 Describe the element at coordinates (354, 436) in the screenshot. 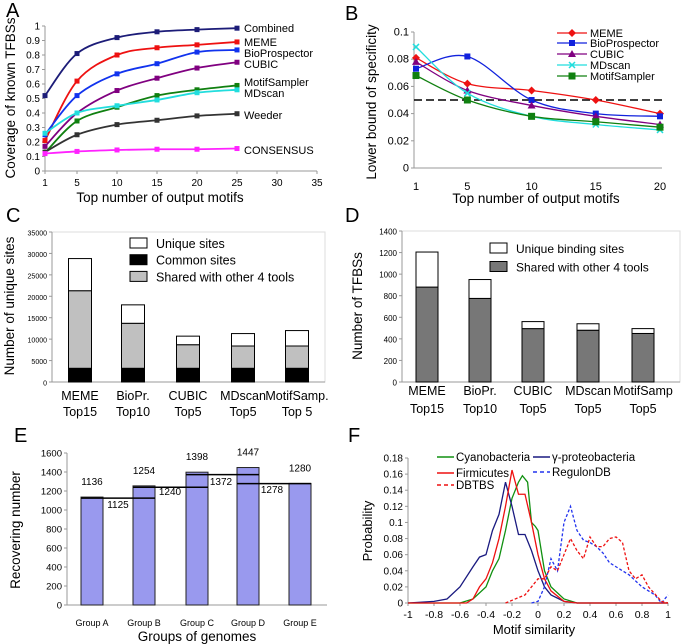

I see `panel-letter: F` at that location.